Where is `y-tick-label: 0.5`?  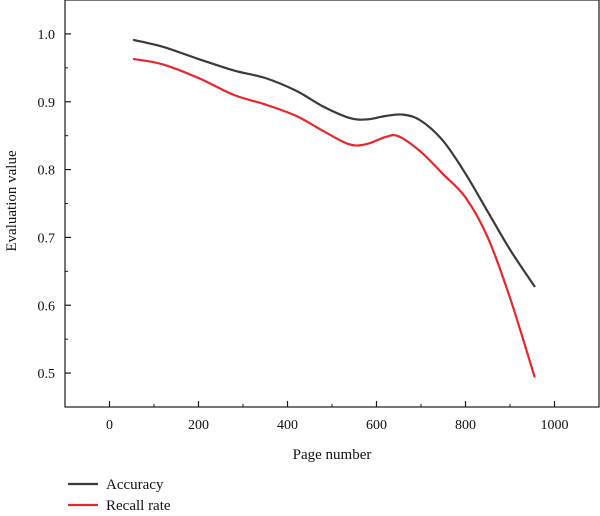
y-tick-label: 0.5 is located at coordinates (47, 374).